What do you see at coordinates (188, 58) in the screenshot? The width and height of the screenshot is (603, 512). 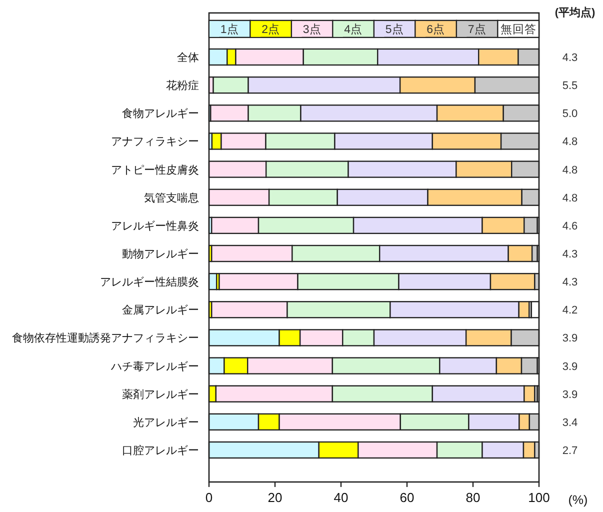 I see `y-tick-label: 全体` at bounding box center [188, 58].